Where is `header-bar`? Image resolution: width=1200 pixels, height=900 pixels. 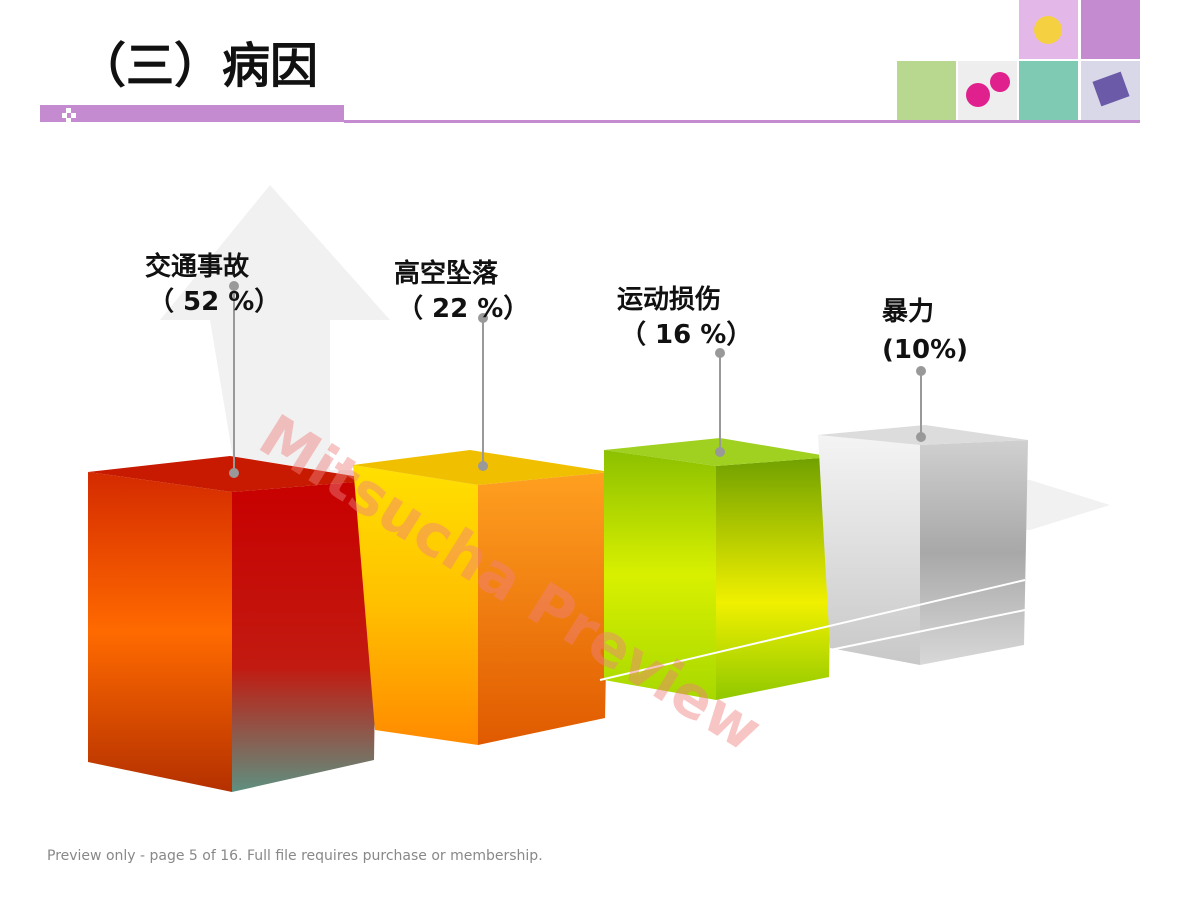
header-bar is located at coordinates (192, 113).